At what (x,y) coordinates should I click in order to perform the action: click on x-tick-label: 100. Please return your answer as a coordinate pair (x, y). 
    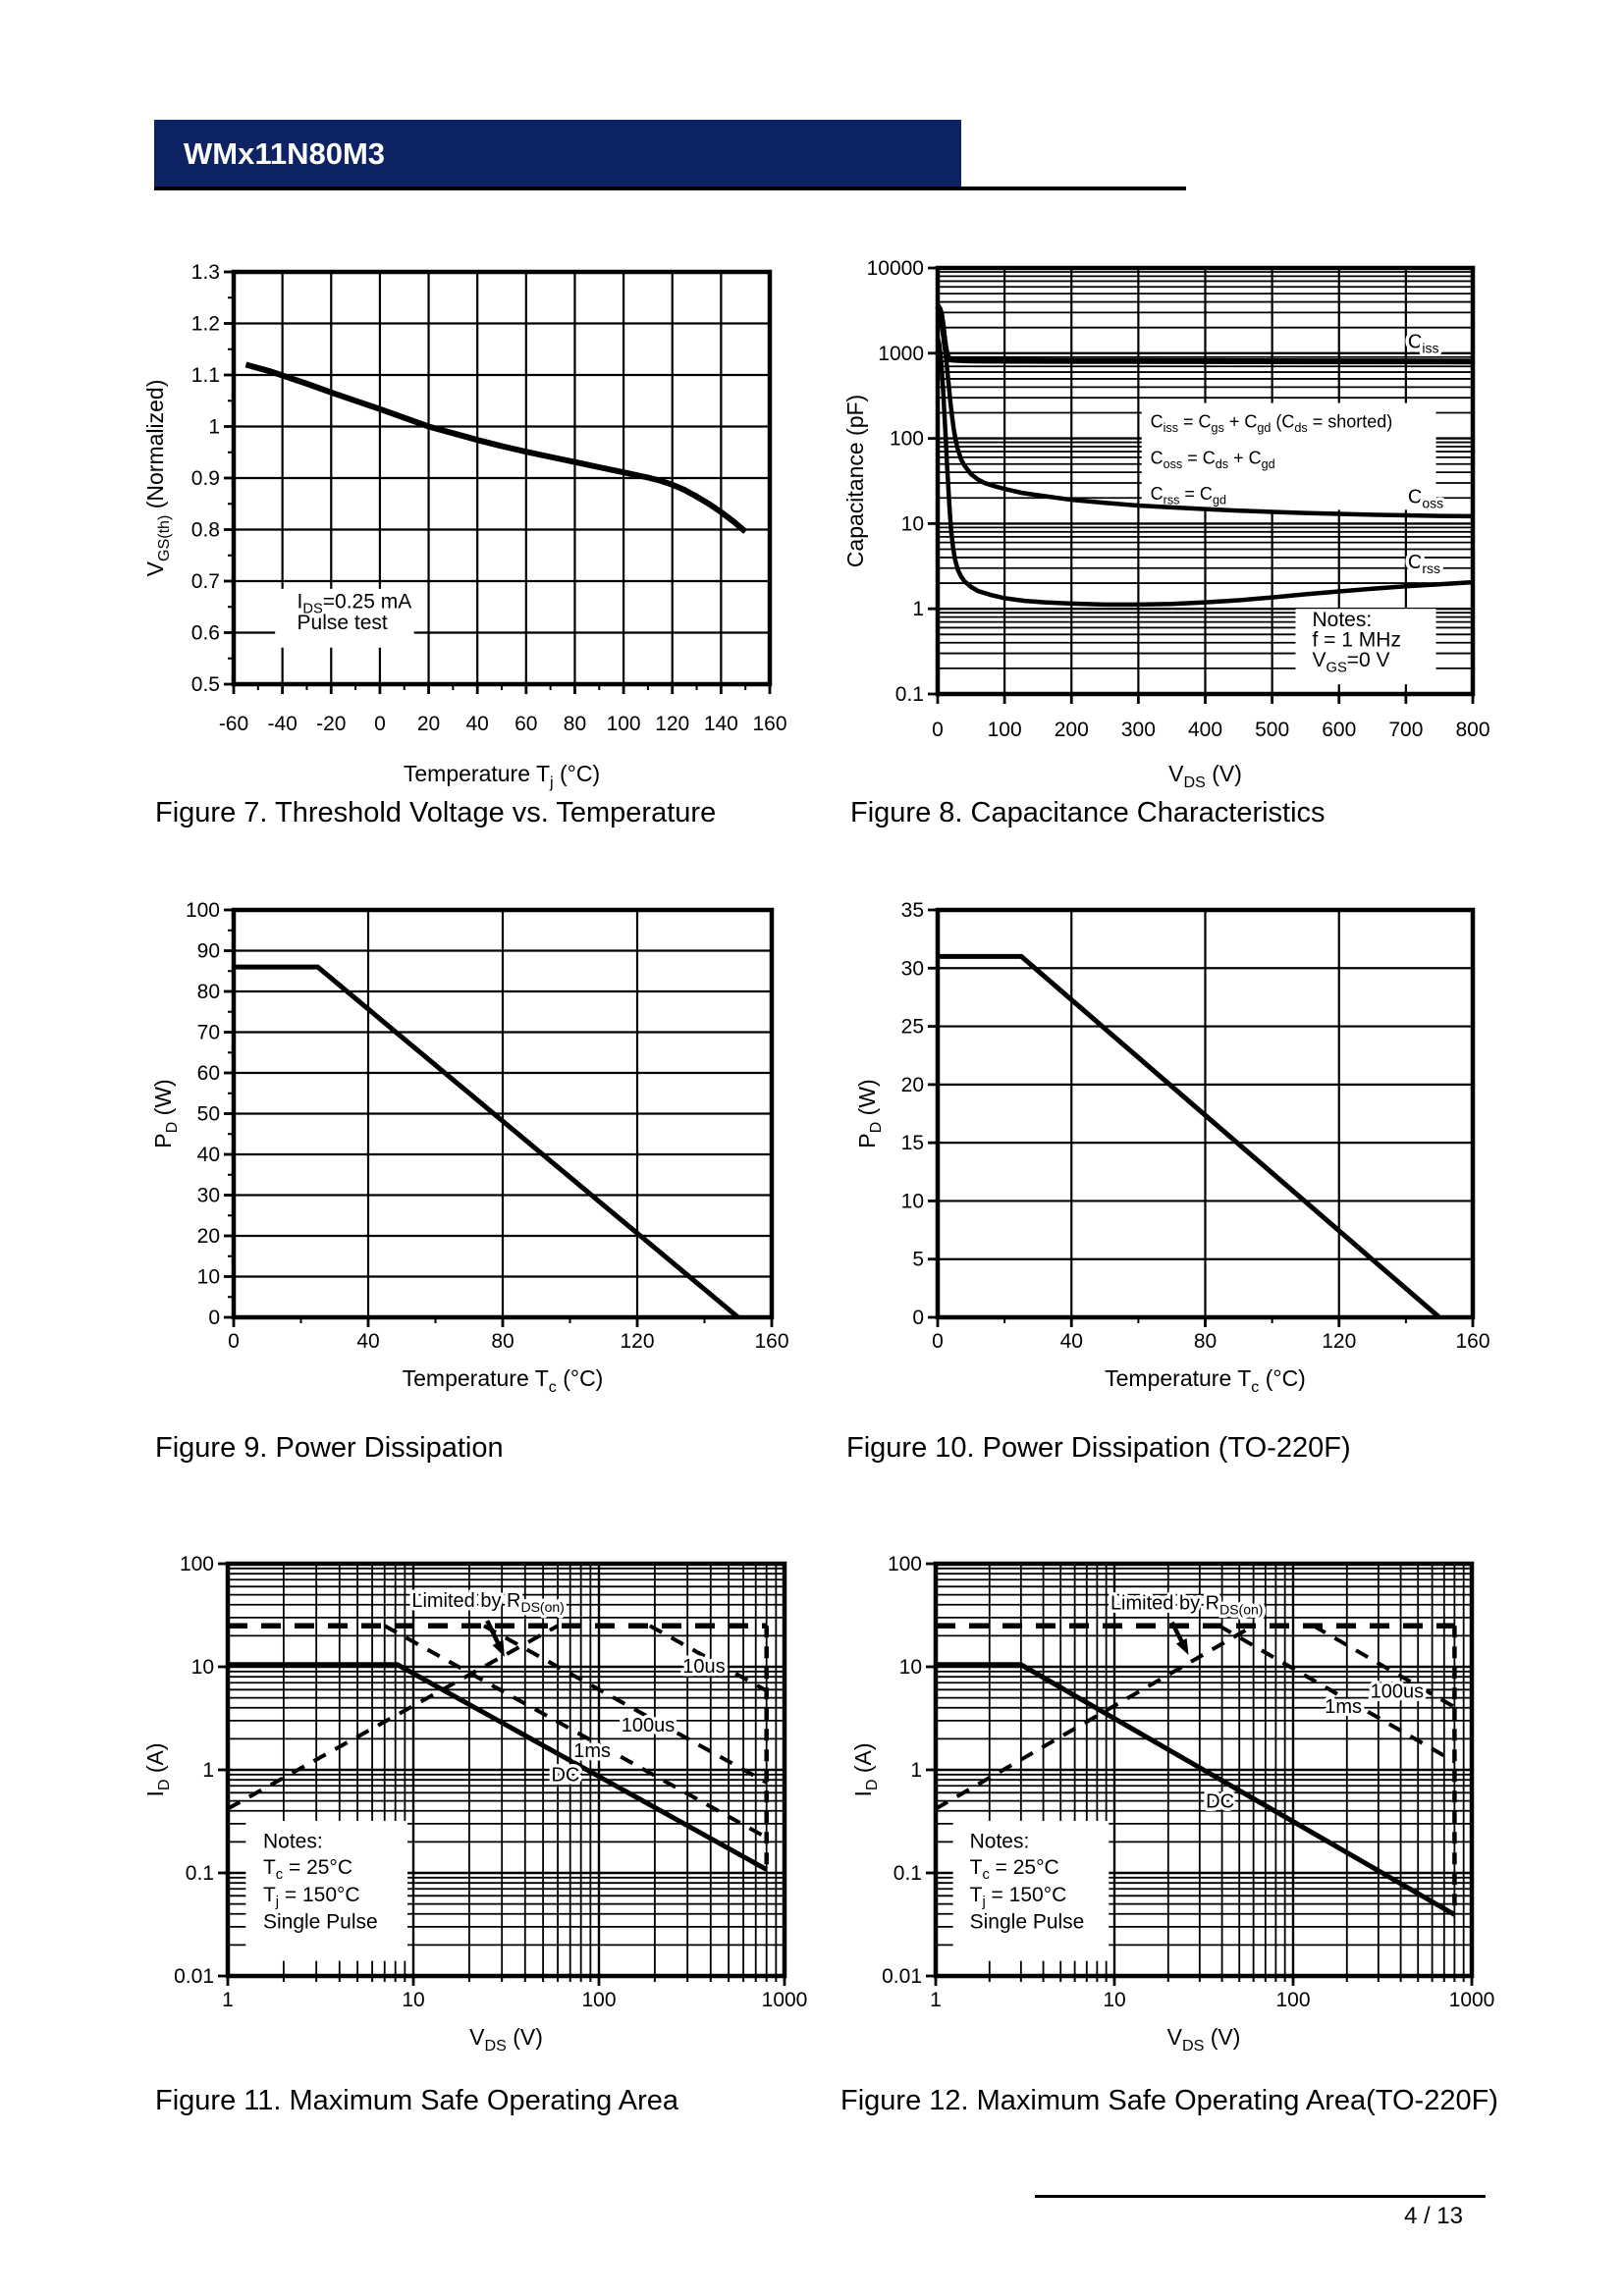
    Looking at the image, I should click on (1005, 730).